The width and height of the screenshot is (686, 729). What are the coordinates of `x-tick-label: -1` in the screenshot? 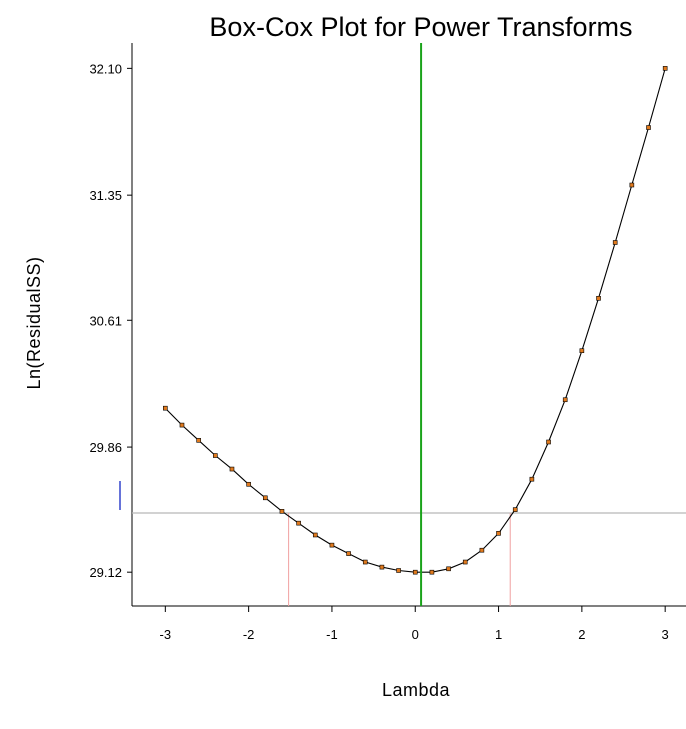 It's located at (332, 634).